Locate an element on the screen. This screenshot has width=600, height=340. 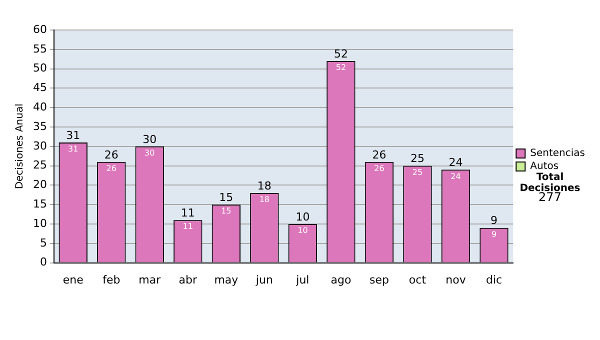
y-tick-label: 15 is located at coordinates (39, 203).